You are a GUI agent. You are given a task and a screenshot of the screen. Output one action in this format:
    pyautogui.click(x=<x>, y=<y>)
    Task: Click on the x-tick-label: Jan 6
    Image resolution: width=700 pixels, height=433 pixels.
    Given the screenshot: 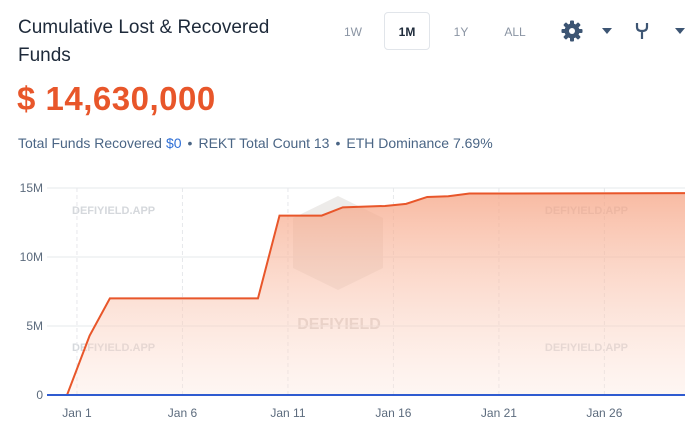 What is the action you would take?
    pyautogui.click(x=183, y=413)
    